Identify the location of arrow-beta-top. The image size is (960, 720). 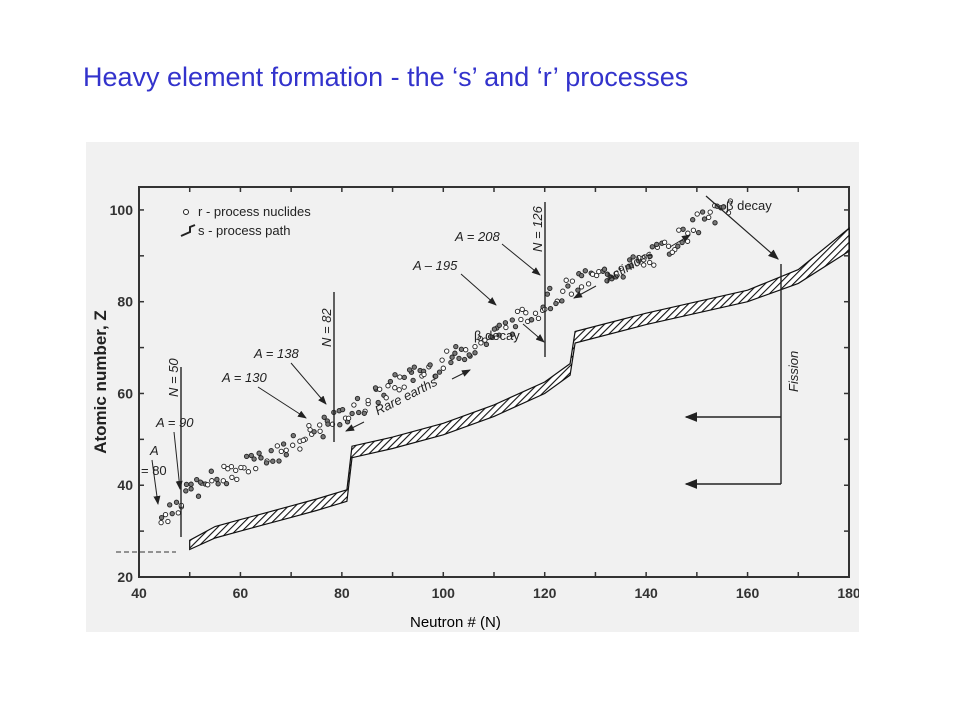
(742, 227).